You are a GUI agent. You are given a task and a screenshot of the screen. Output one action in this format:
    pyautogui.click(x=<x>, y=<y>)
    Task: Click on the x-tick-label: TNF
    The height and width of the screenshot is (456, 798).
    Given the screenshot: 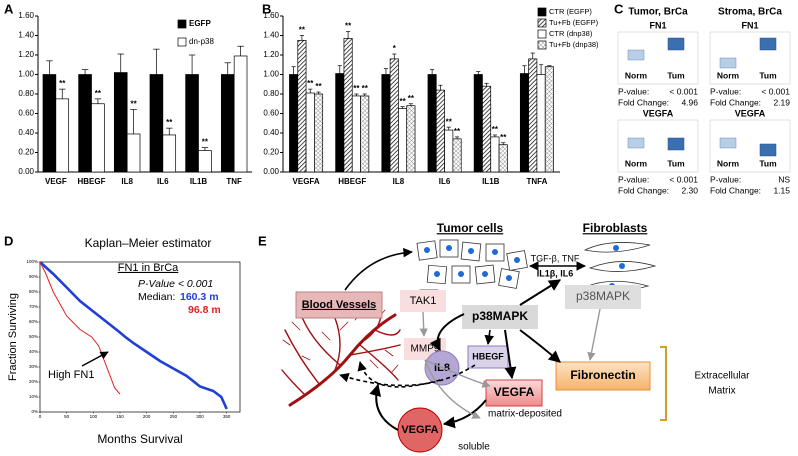 What is the action you would take?
    pyautogui.click(x=234, y=181)
    